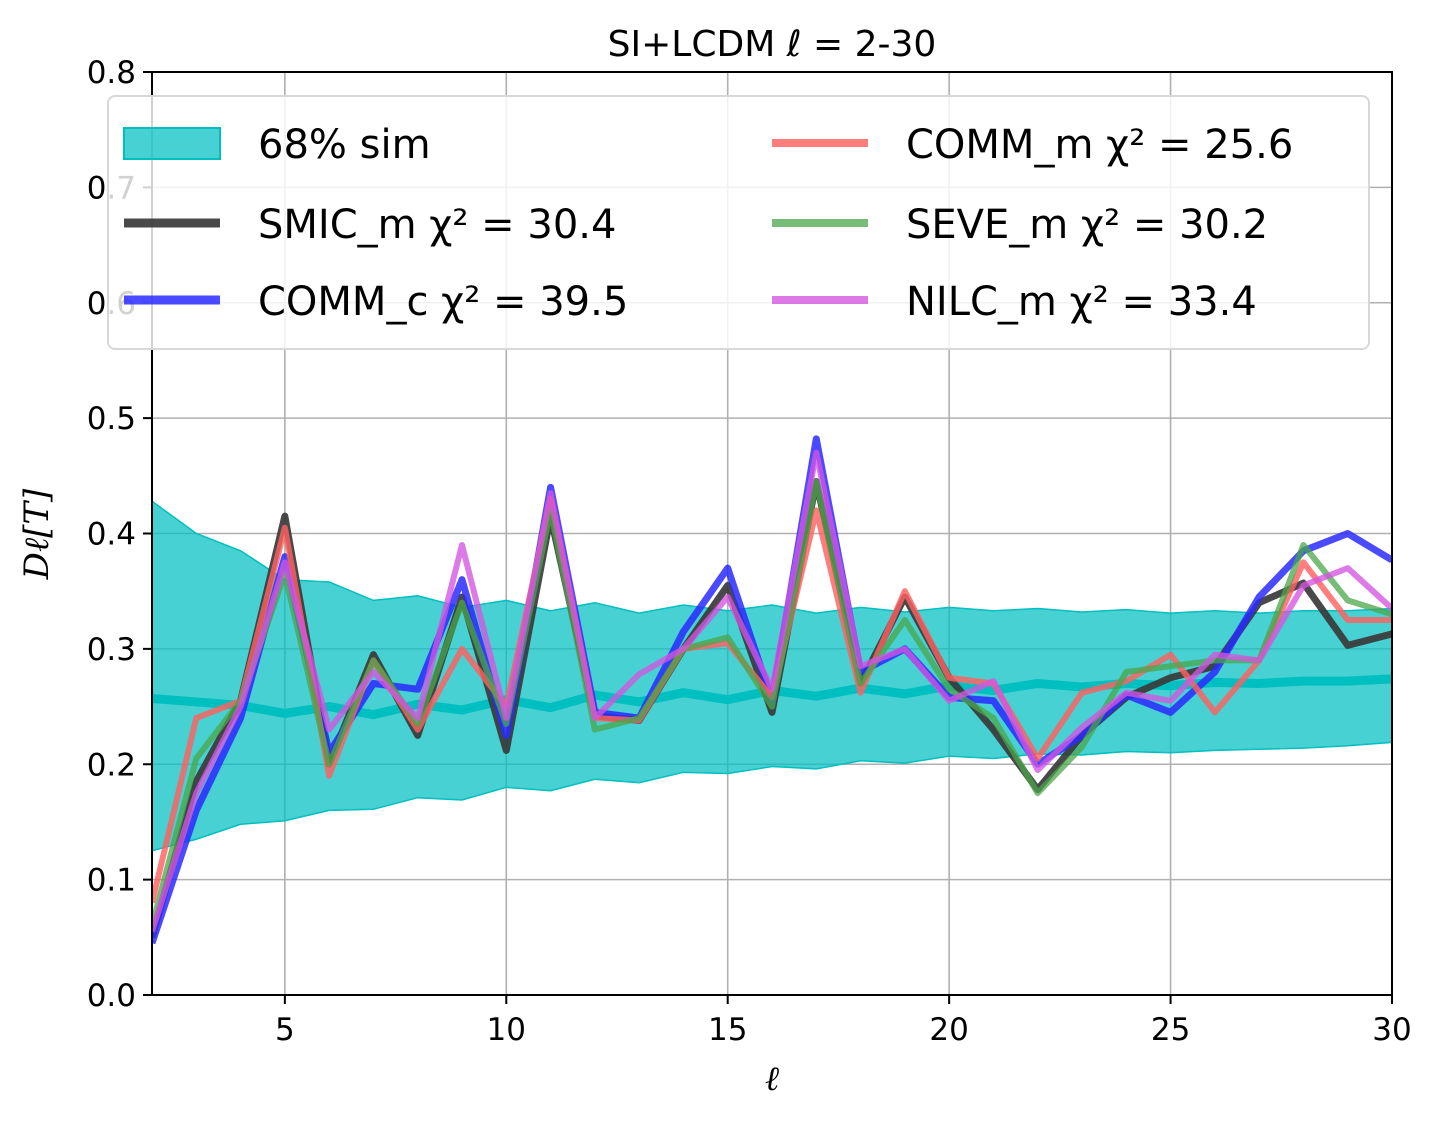  I want to click on x-tick-label: 20, so click(948, 1030).